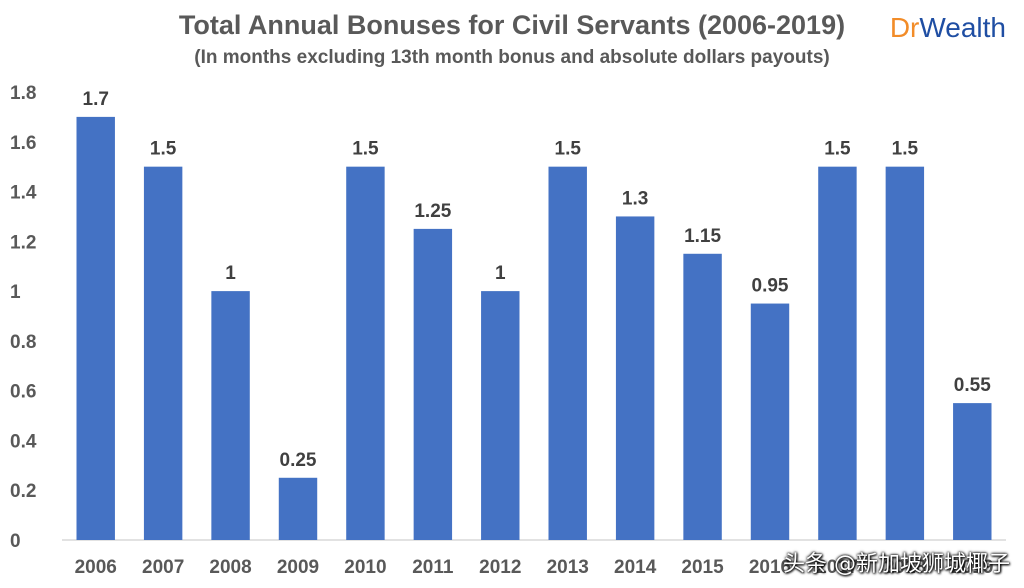  I want to click on y-tick-label: 0, so click(15, 541).